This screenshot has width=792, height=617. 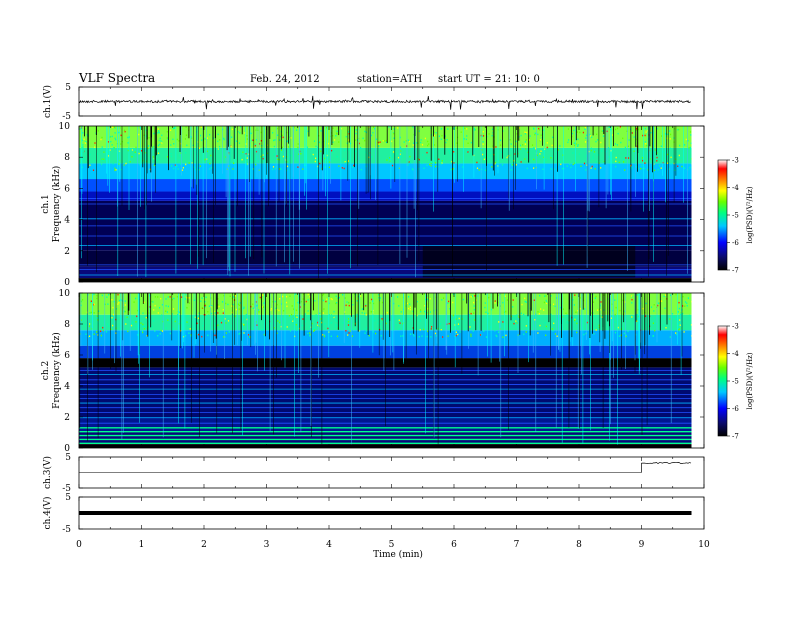 I want to click on ch1-timeseries-ylabel: ch.1(V), so click(x=47, y=101).